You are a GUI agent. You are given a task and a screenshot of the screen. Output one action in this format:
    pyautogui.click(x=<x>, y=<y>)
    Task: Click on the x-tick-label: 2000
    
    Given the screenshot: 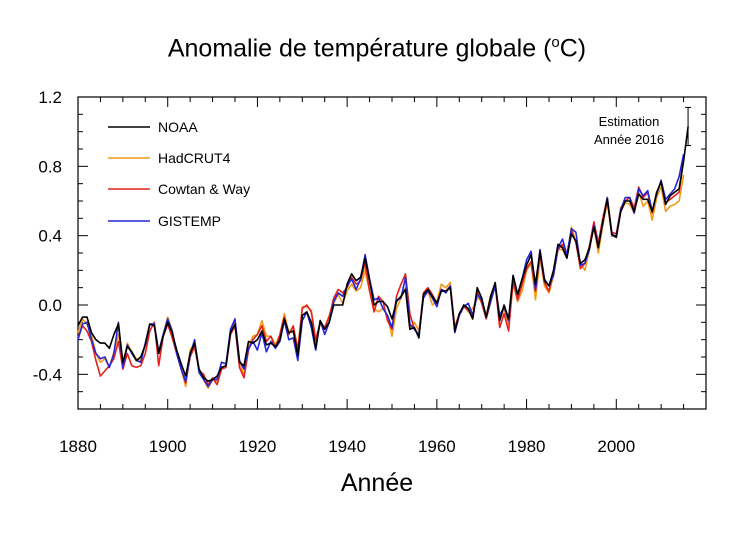 What is the action you would take?
    pyautogui.click(x=616, y=446)
    